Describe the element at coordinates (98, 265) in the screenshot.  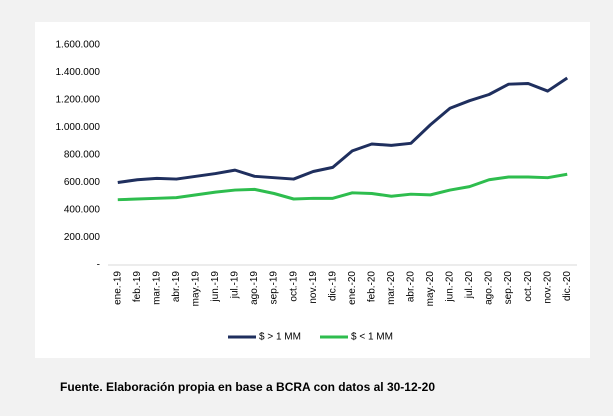
I see `y-tick-label: -` at that location.